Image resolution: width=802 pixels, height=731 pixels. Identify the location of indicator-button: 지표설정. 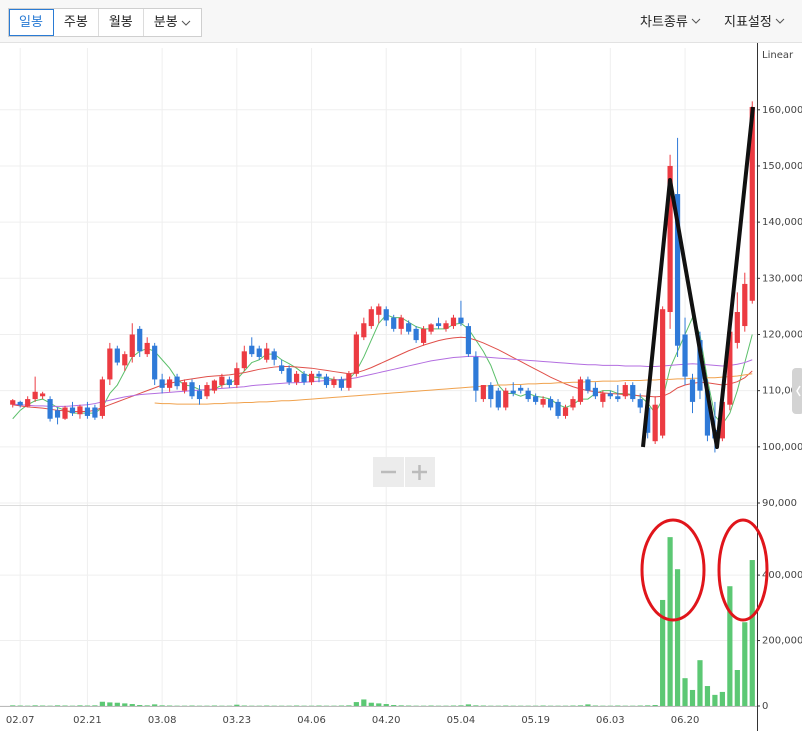
(754, 20).